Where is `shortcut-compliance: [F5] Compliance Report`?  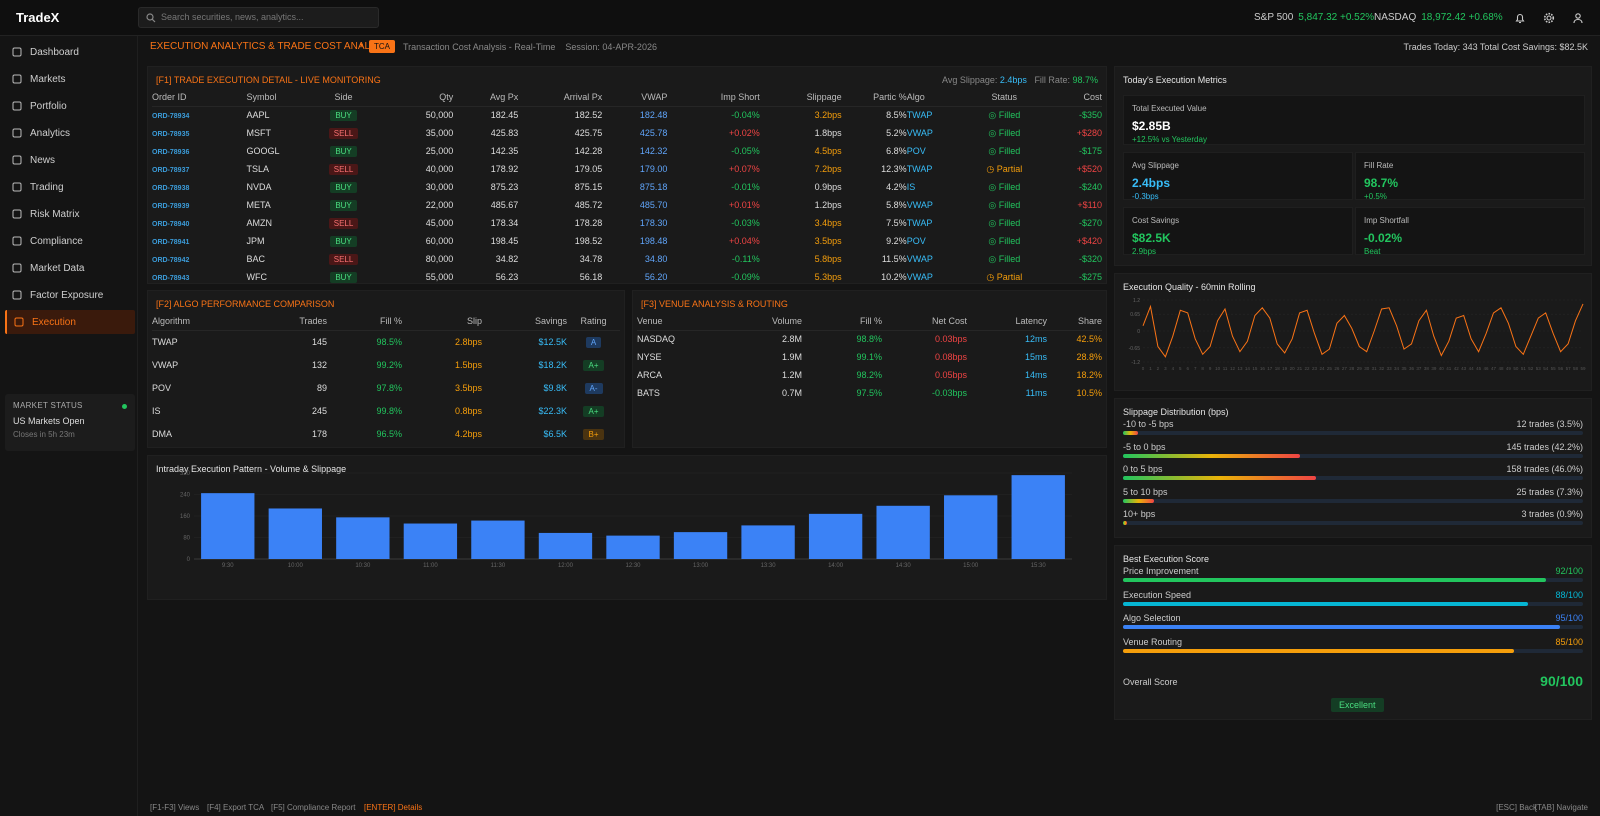
shortcut-compliance: [F5] Compliance Report is located at coordinates (313, 807).